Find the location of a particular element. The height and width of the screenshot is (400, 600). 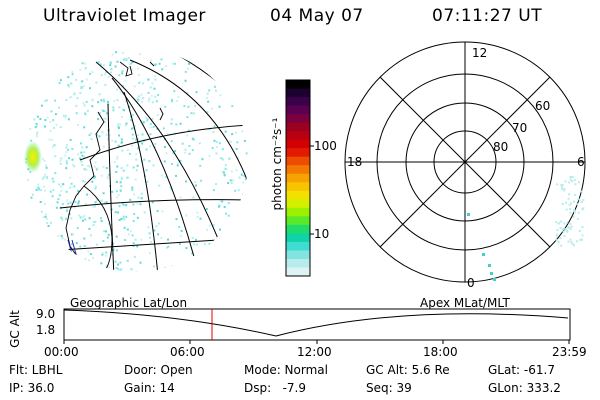

polar-emission-speckles is located at coordinates (526, 228).